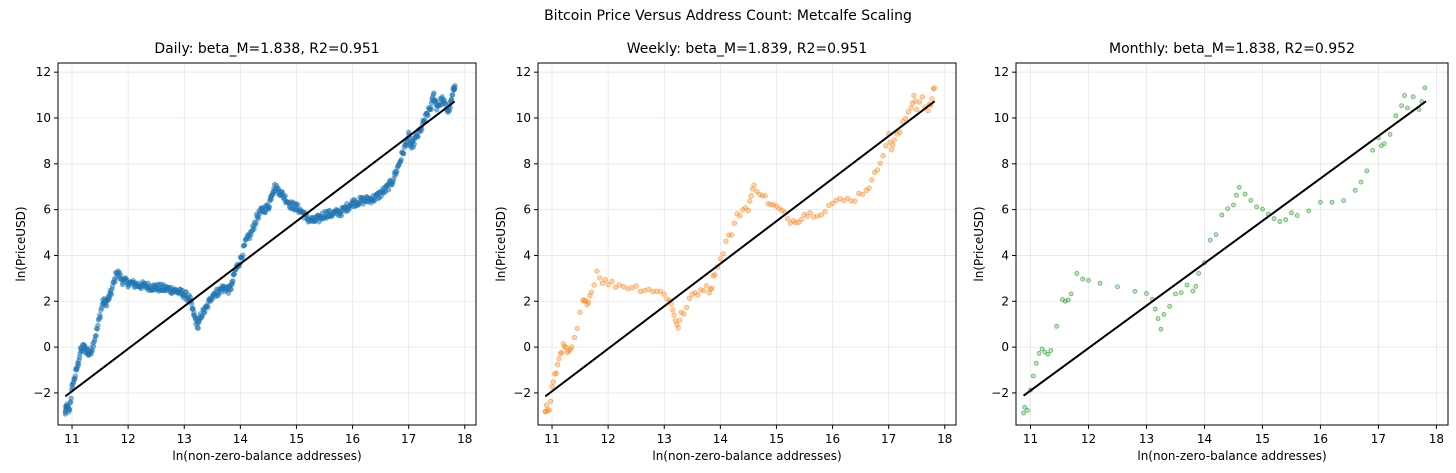 The image size is (1456, 473). I want to click on daily-y-tick-label: 8, so click(47, 164).